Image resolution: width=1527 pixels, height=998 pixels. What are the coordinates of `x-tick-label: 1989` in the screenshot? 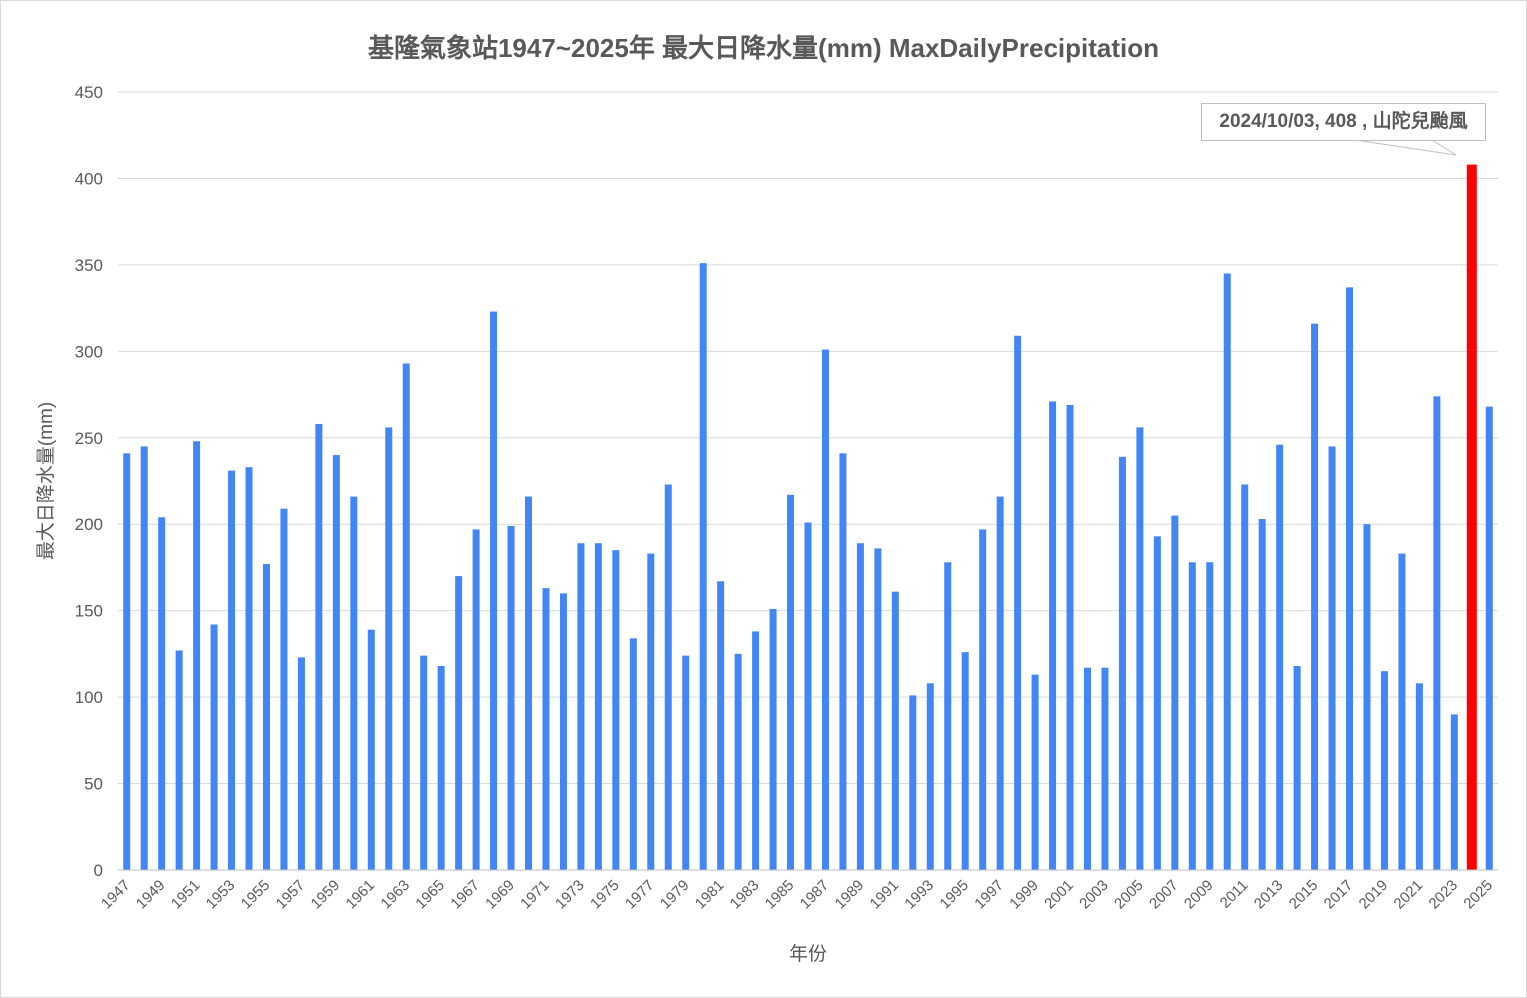 It's located at (850, 895).